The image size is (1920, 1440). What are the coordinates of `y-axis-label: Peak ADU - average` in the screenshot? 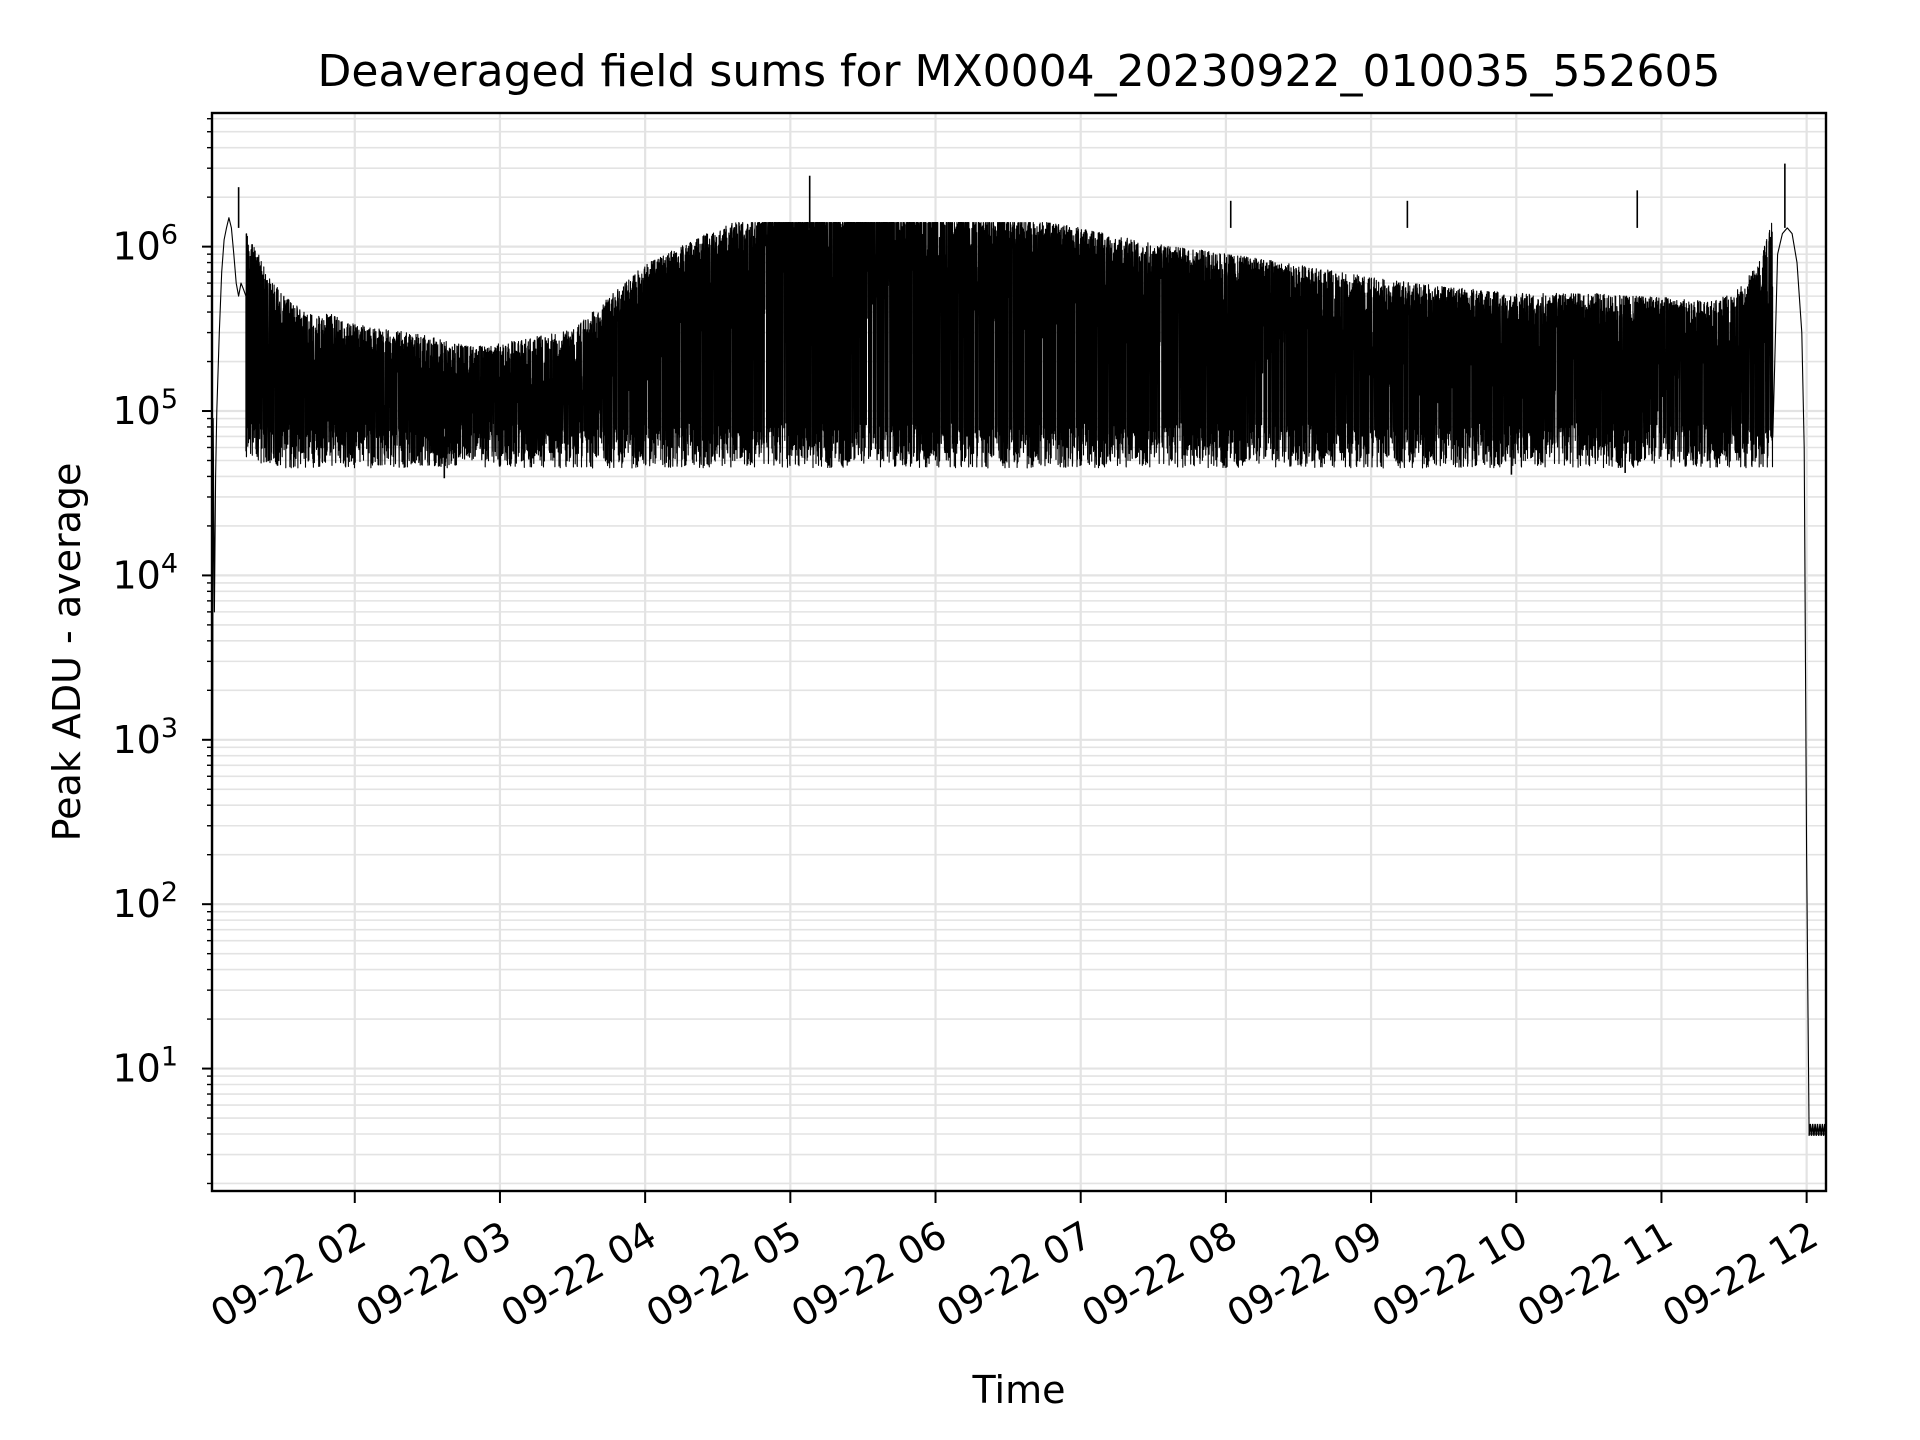 It's located at (67, 652).